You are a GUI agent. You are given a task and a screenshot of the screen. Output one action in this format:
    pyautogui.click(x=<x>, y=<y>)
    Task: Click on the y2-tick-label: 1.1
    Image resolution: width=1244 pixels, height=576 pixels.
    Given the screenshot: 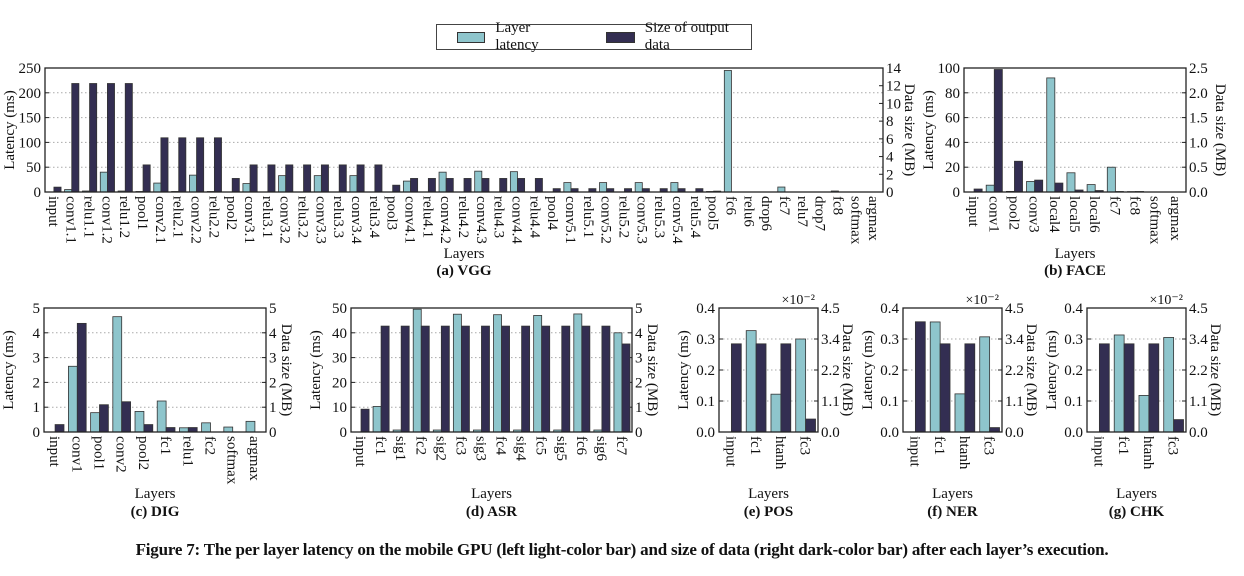 What is the action you would take?
    pyautogui.click(x=1014, y=402)
    